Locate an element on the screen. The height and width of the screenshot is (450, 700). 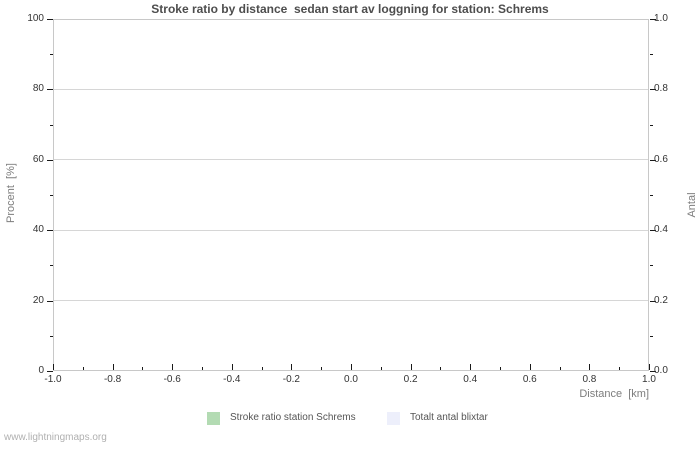
x-axis-tick-label: 0.0 is located at coordinates (351, 379).